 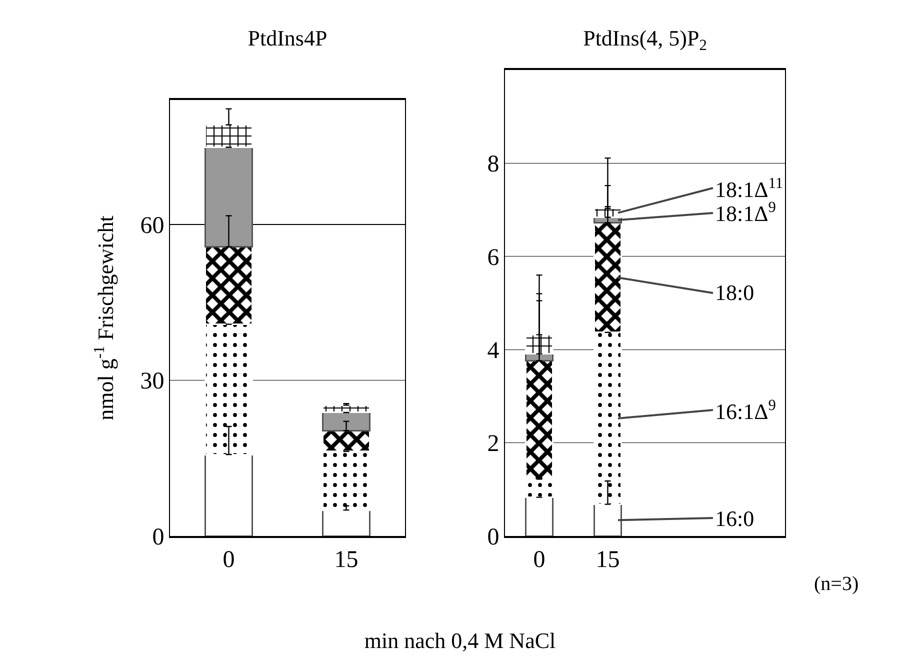 I want to click on x-axis-title: min nach 0,4 M NaCl, so click(x=460, y=641).